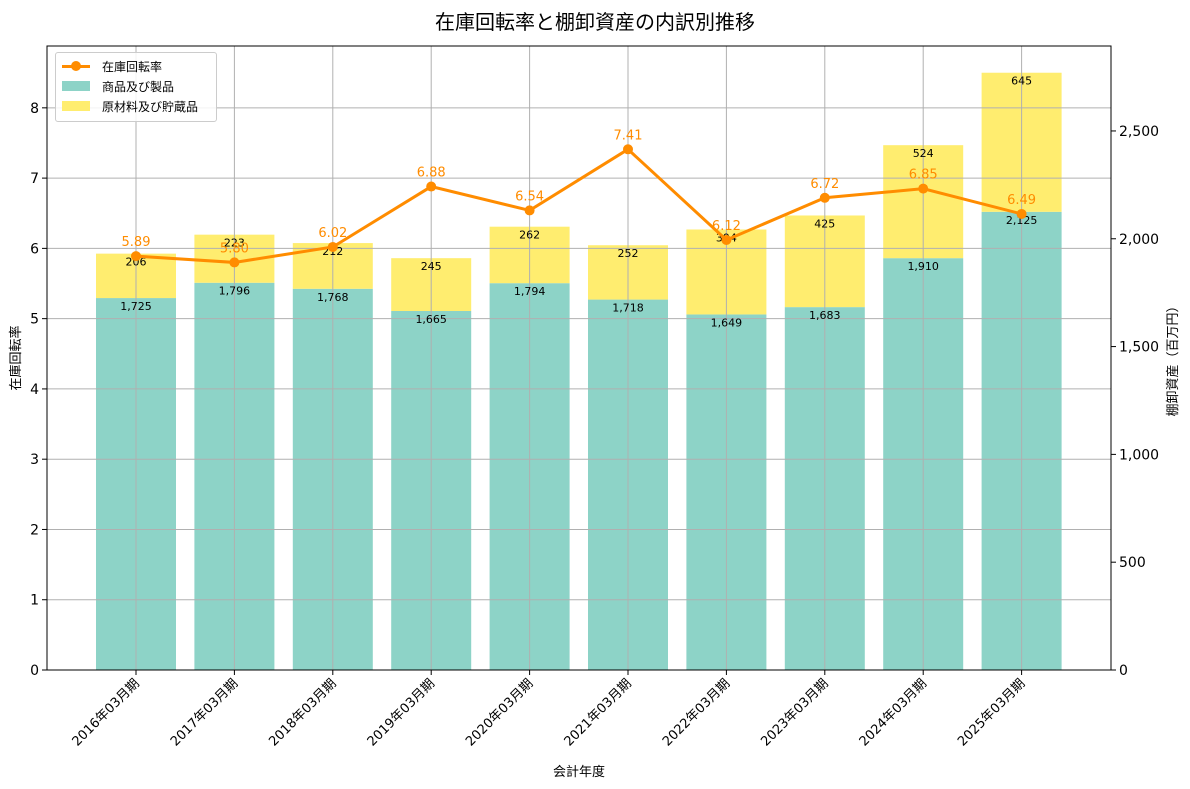 This screenshot has width=1190, height=789. I want to click on bar-value-label: 262, so click(529, 235).